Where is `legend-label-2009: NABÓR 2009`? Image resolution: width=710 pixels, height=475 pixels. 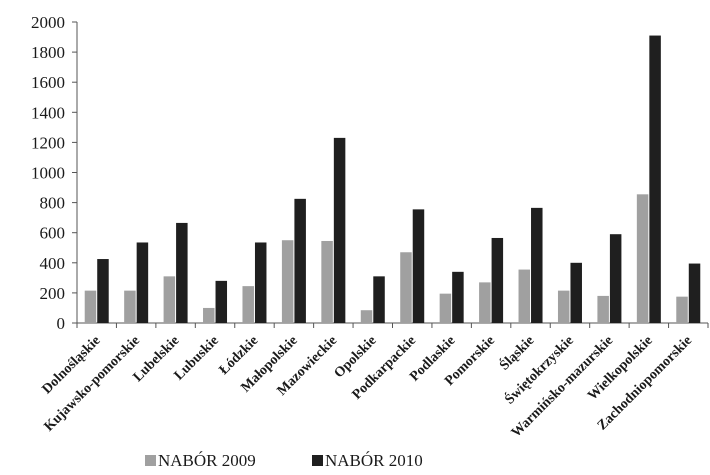
legend-label-2009: NABÓR 2009 is located at coordinates (207, 460).